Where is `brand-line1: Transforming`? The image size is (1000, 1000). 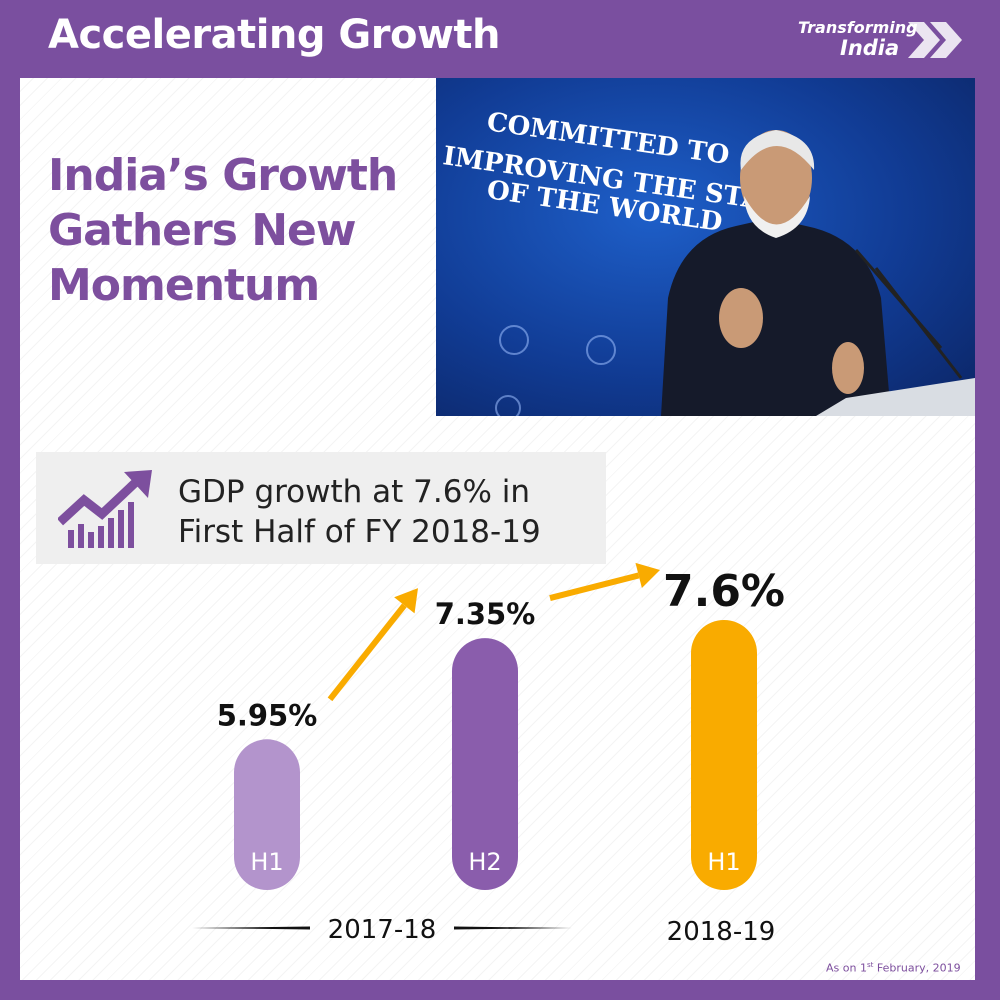
brand-line1: Transforming is located at coordinates (858, 27).